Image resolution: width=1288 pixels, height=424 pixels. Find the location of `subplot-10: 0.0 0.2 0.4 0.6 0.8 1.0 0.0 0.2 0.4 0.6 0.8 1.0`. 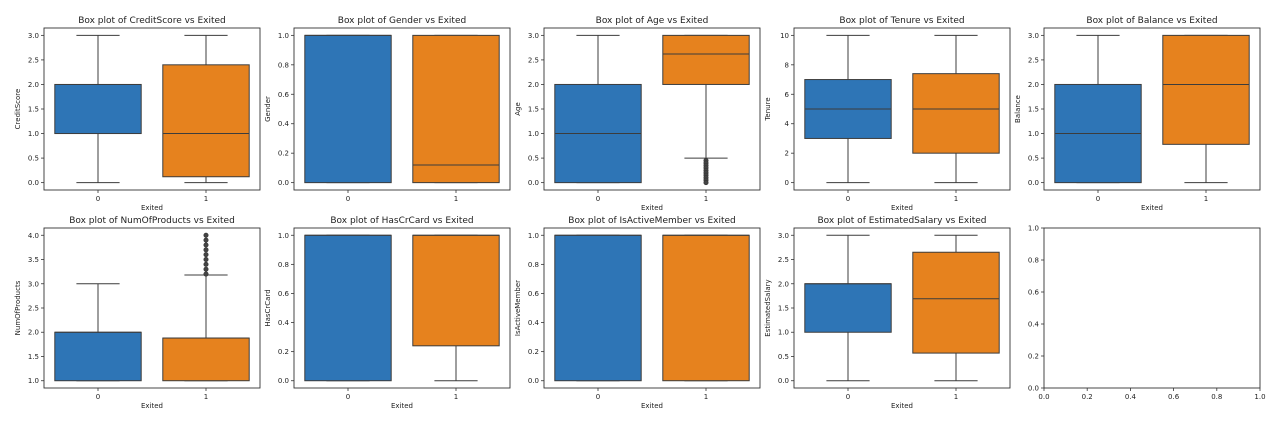

subplot-10: 0.0 0.2 0.4 0.6 0.8 1.0 0.0 0.2 0.4 0.6 0.8 1.0 is located at coordinates (1147, 313).